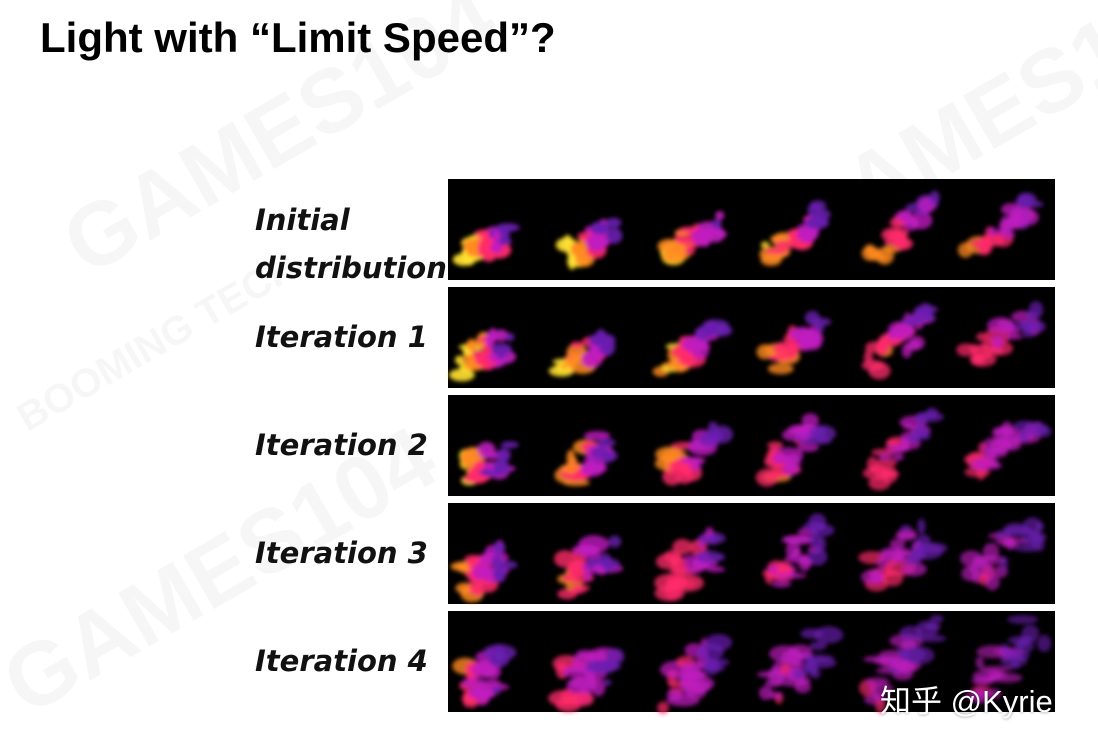 The width and height of the screenshot is (1098, 748). What do you see at coordinates (351, 244) in the screenshot?
I see `row-label: Initial distribution` at bounding box center [351, 244].